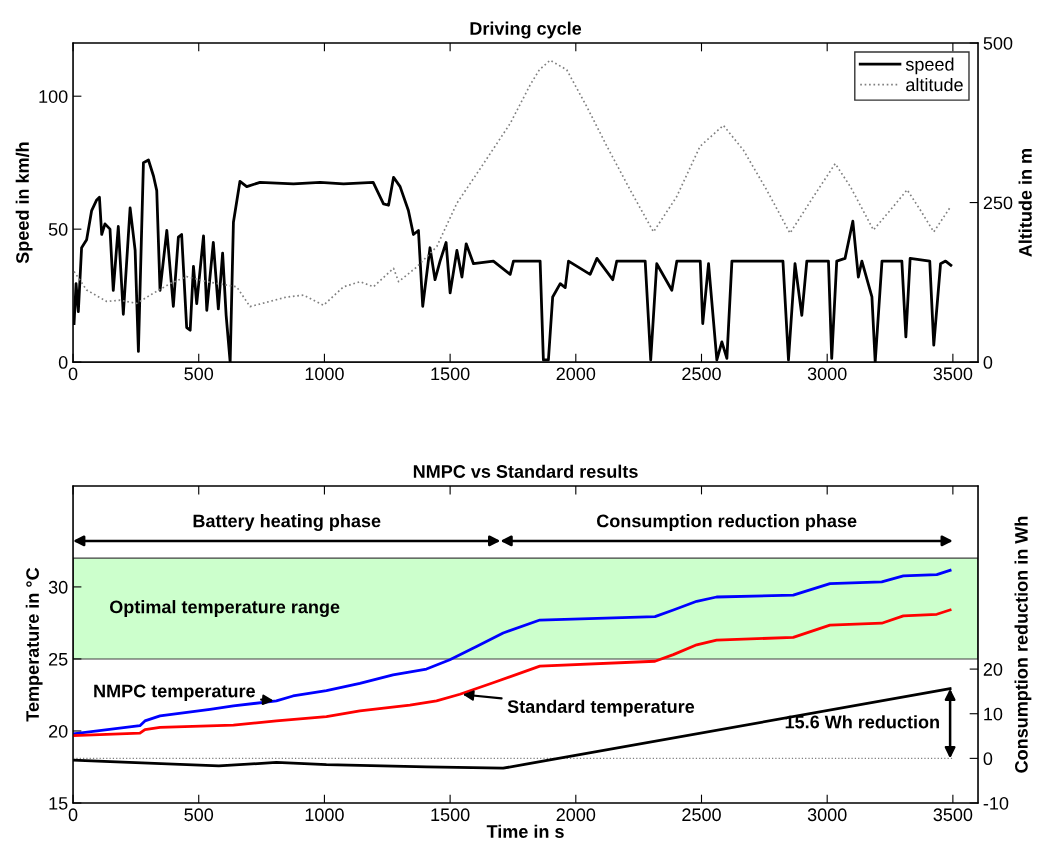 The height and width of the screenshot is (852, 1045). What do you see at coordinates (726, 522) in the screenshot?
I see `annotation: Consumption reduction phase` at bounding box center [726, 522].